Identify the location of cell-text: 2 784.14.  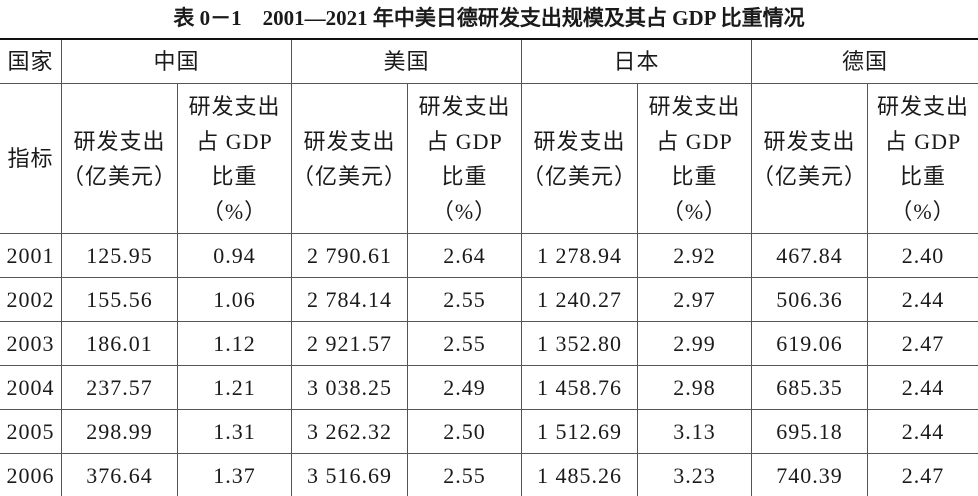
(349, 299).